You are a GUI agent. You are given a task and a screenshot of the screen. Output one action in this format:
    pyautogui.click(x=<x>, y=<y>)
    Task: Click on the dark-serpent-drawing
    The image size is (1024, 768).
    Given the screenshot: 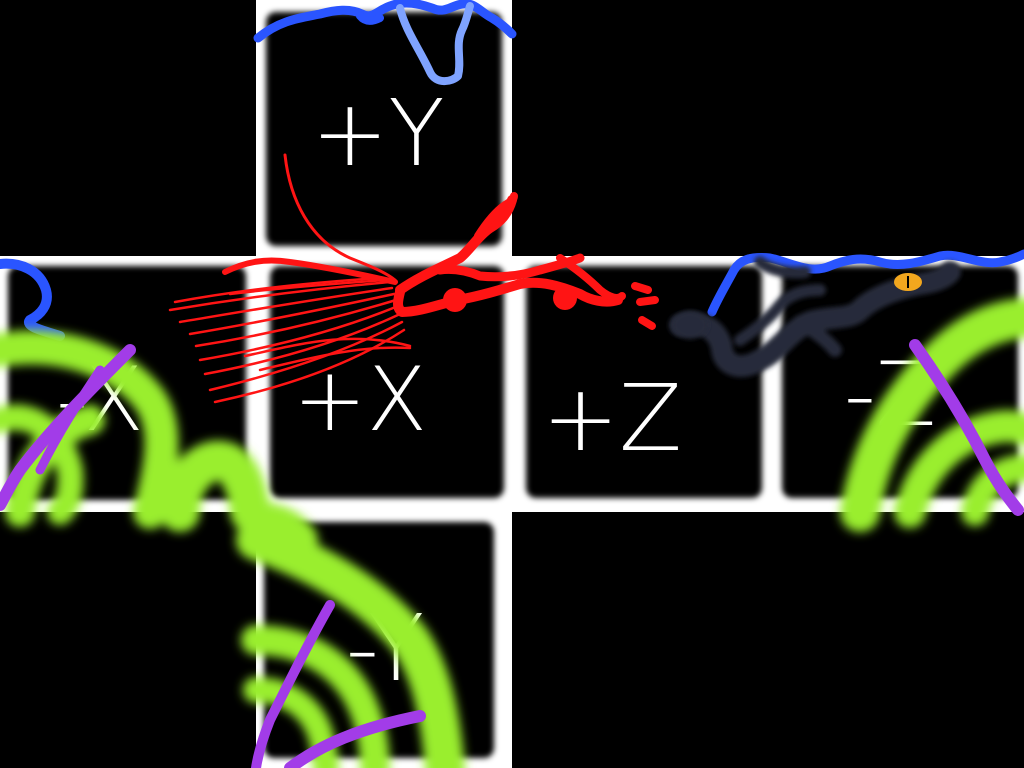 What is the action you would take?
    pyautogui.click(x=815, y=317)
    